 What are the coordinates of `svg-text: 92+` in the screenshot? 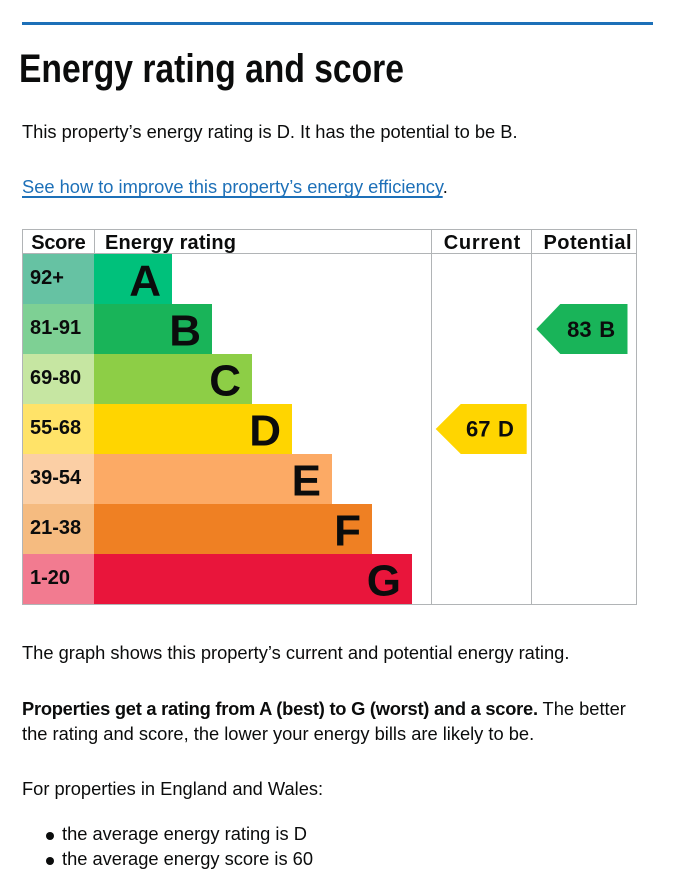 It's located at (47, 278).